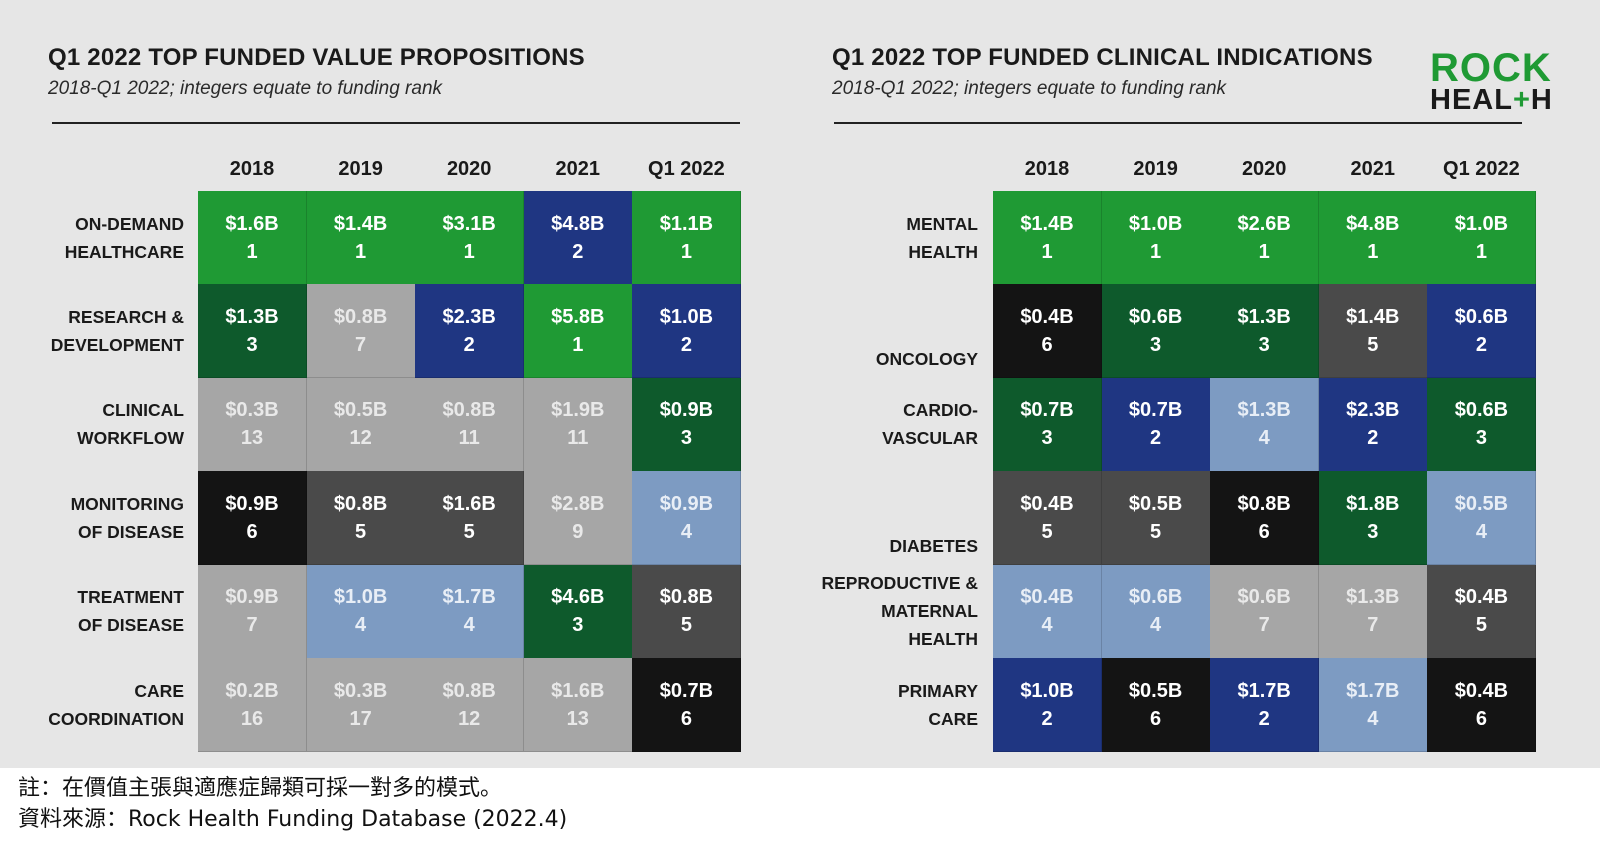 The image size is (1600, 850). I want to click on ci-column-header-2021: 2021, so click(1373, 169).